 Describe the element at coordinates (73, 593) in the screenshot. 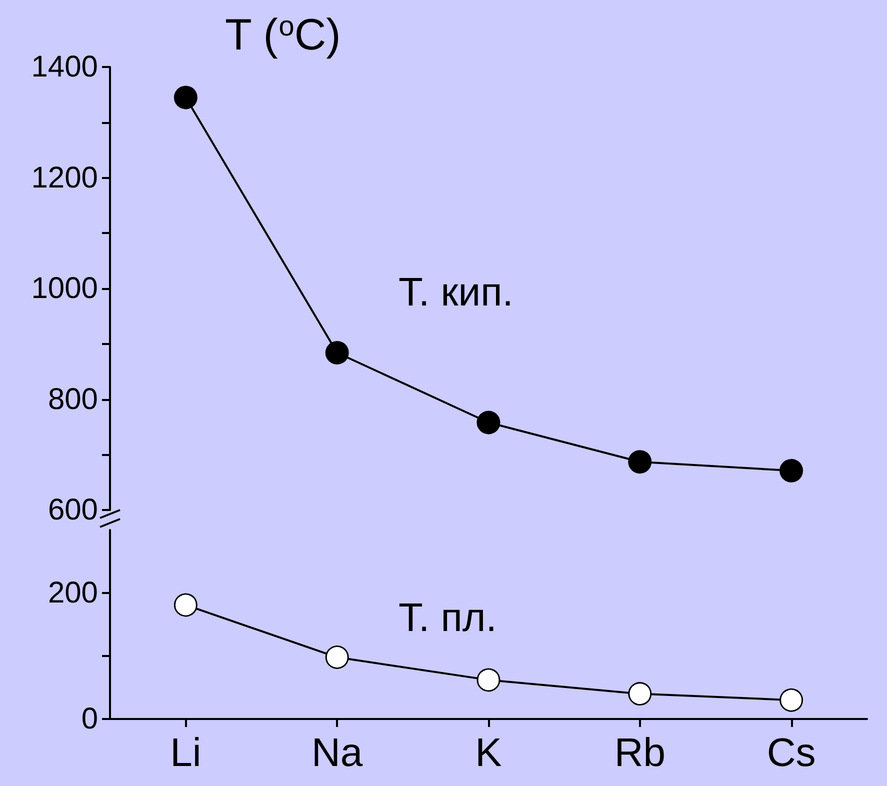

I see `y-tick-label: 200` at that location.